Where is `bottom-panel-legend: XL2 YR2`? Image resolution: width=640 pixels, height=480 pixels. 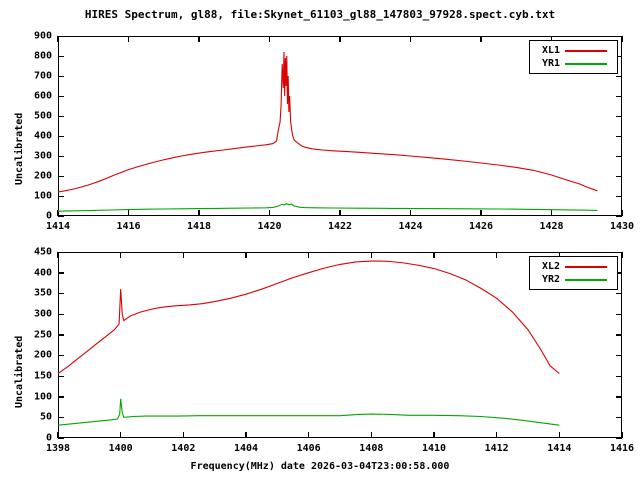
bottom-panel-legend: XL2 YR2 is located at coordinates (573, 273).